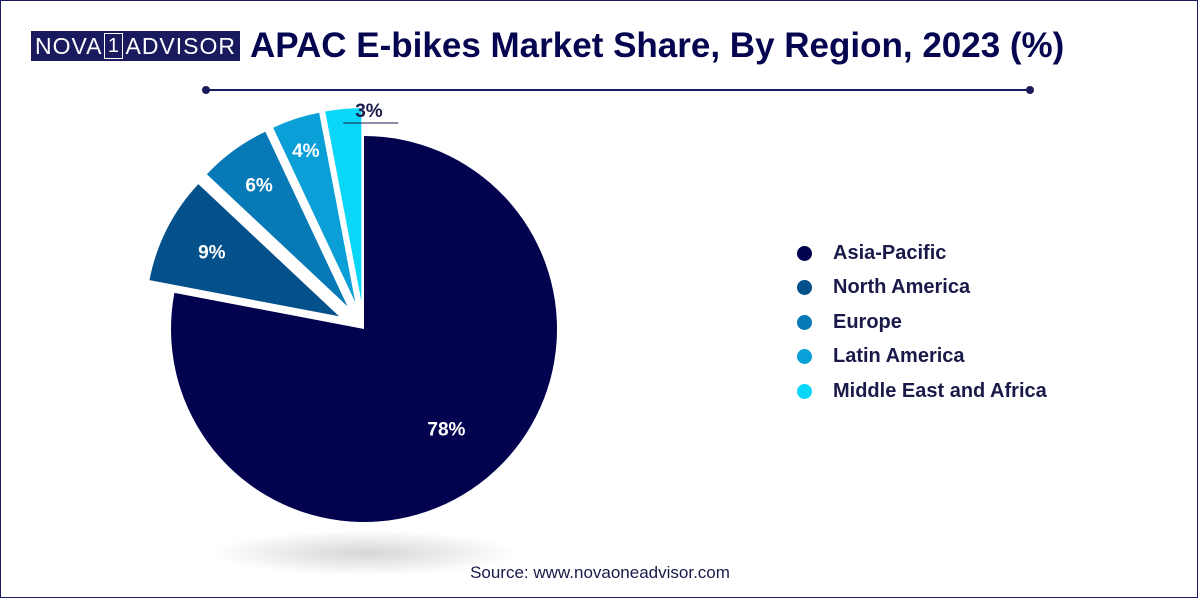 The width and height of the screenshot is (1200, 600). I want to click on brand-logo: NOVA 1 ADVISOR, so click(136, 46).